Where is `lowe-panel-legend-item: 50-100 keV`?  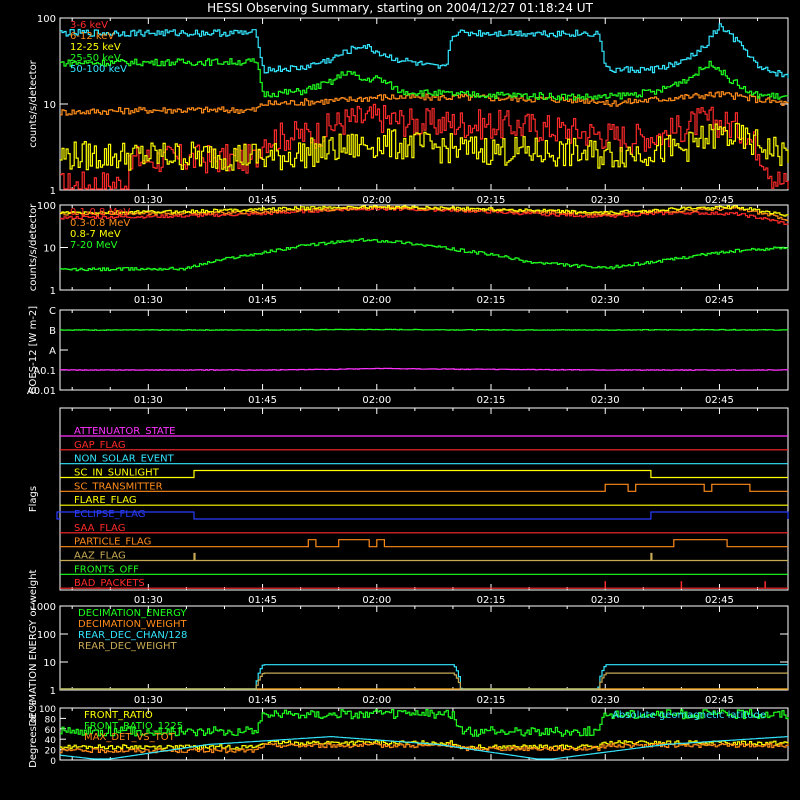 lowe-panel-legend-item: 50-100 keV is located at coordinates (98, 69).